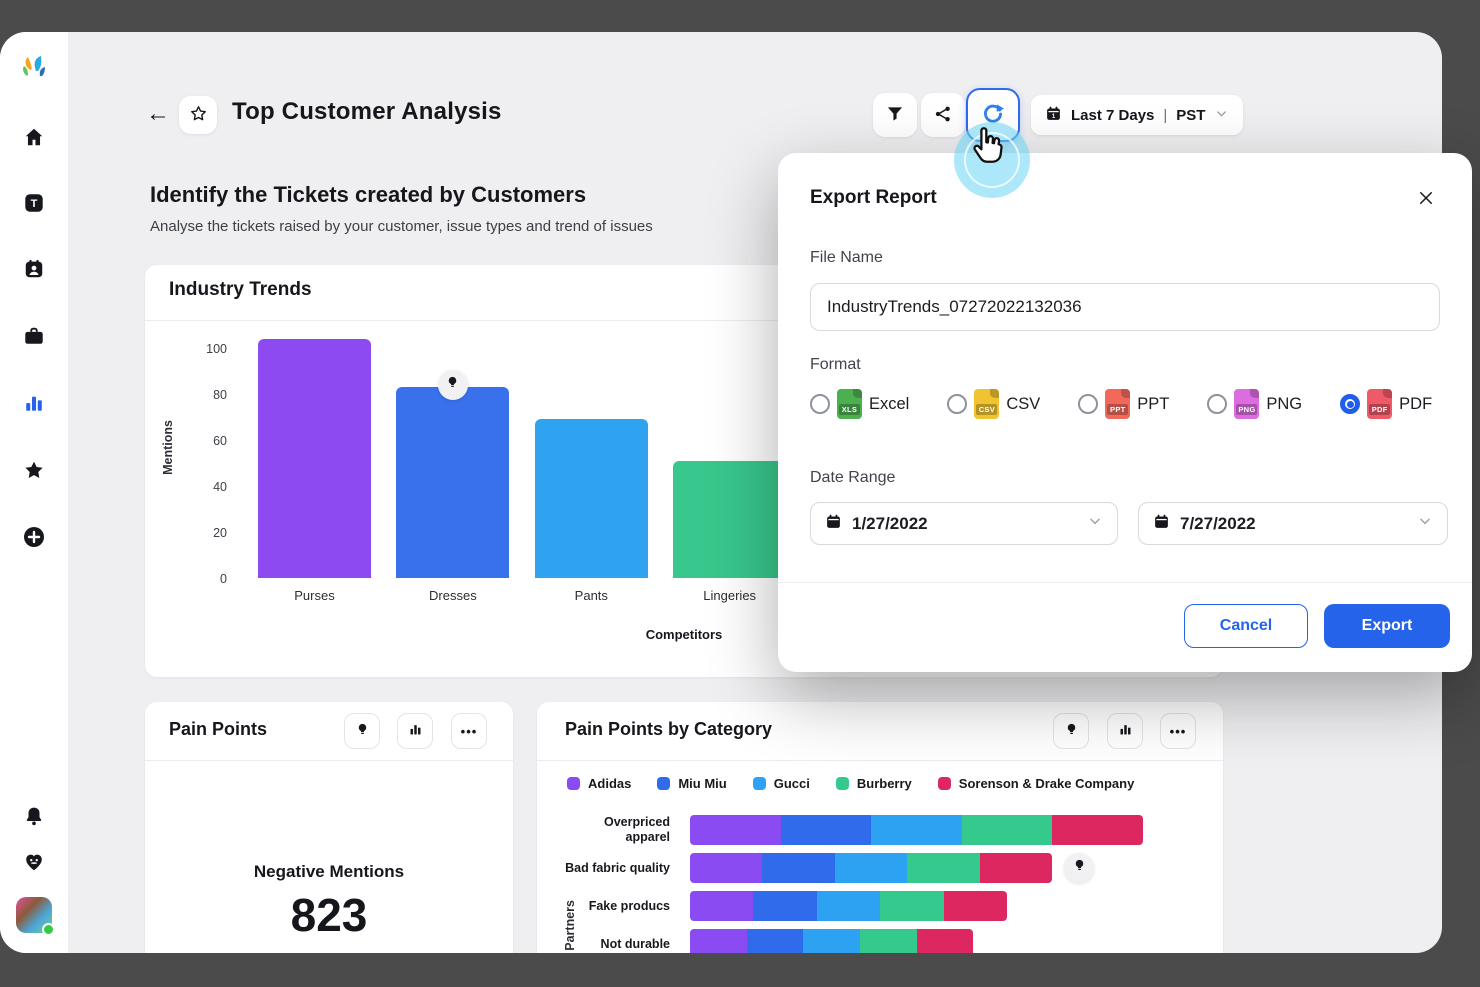 Image resolution: width=1480 pixels, height=987 pixels. I want to click on close-icon, so click(1426, 199).